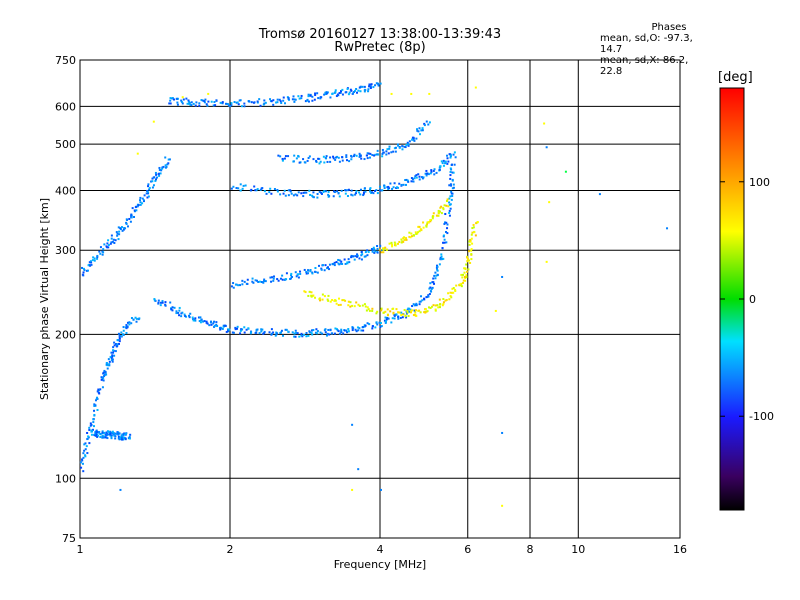 Image resolution: width=800 pixels, height=600 pixels. What do you see at coordinates (380, 564) in the screenshot?
I see `x-axis-label: Frequency [MHz]` at bounding box center [380, 564].